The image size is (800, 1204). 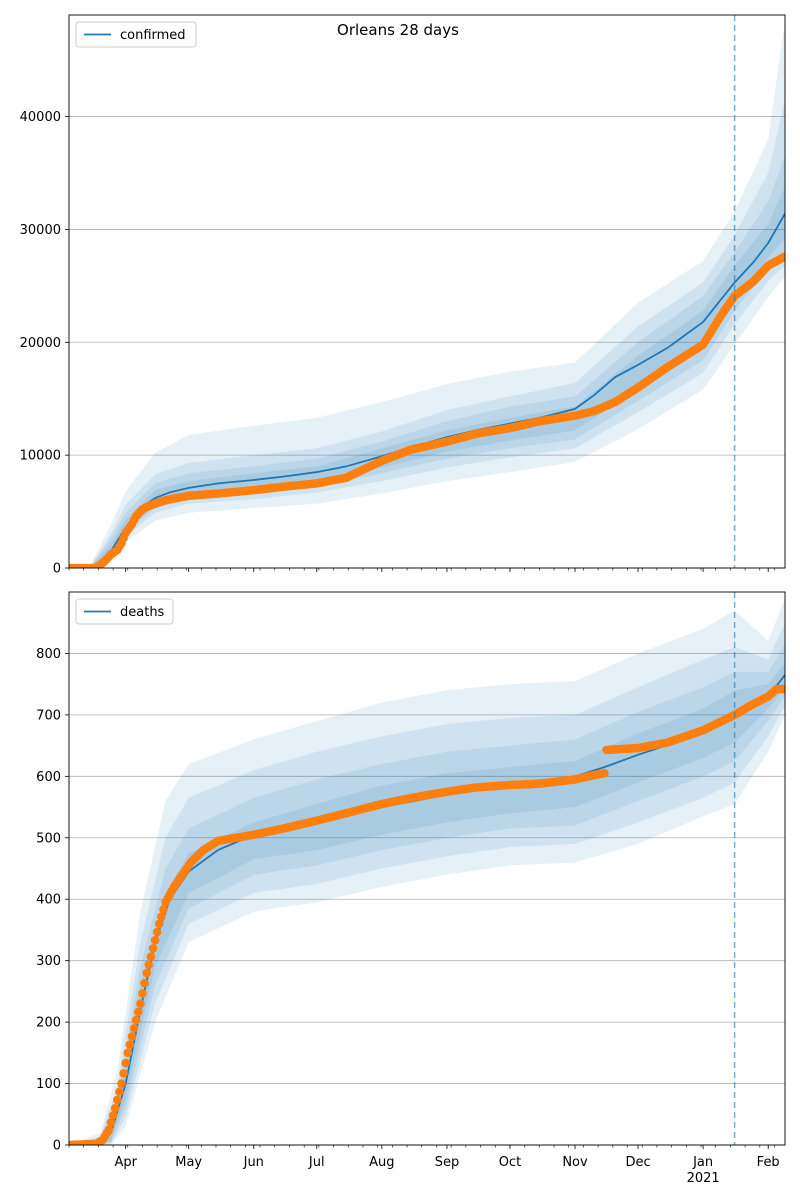 What do you see at coordinates (40, 343) in the screenshot?
I see `y-tick-label: 20000` at bounding box center [40, 343].